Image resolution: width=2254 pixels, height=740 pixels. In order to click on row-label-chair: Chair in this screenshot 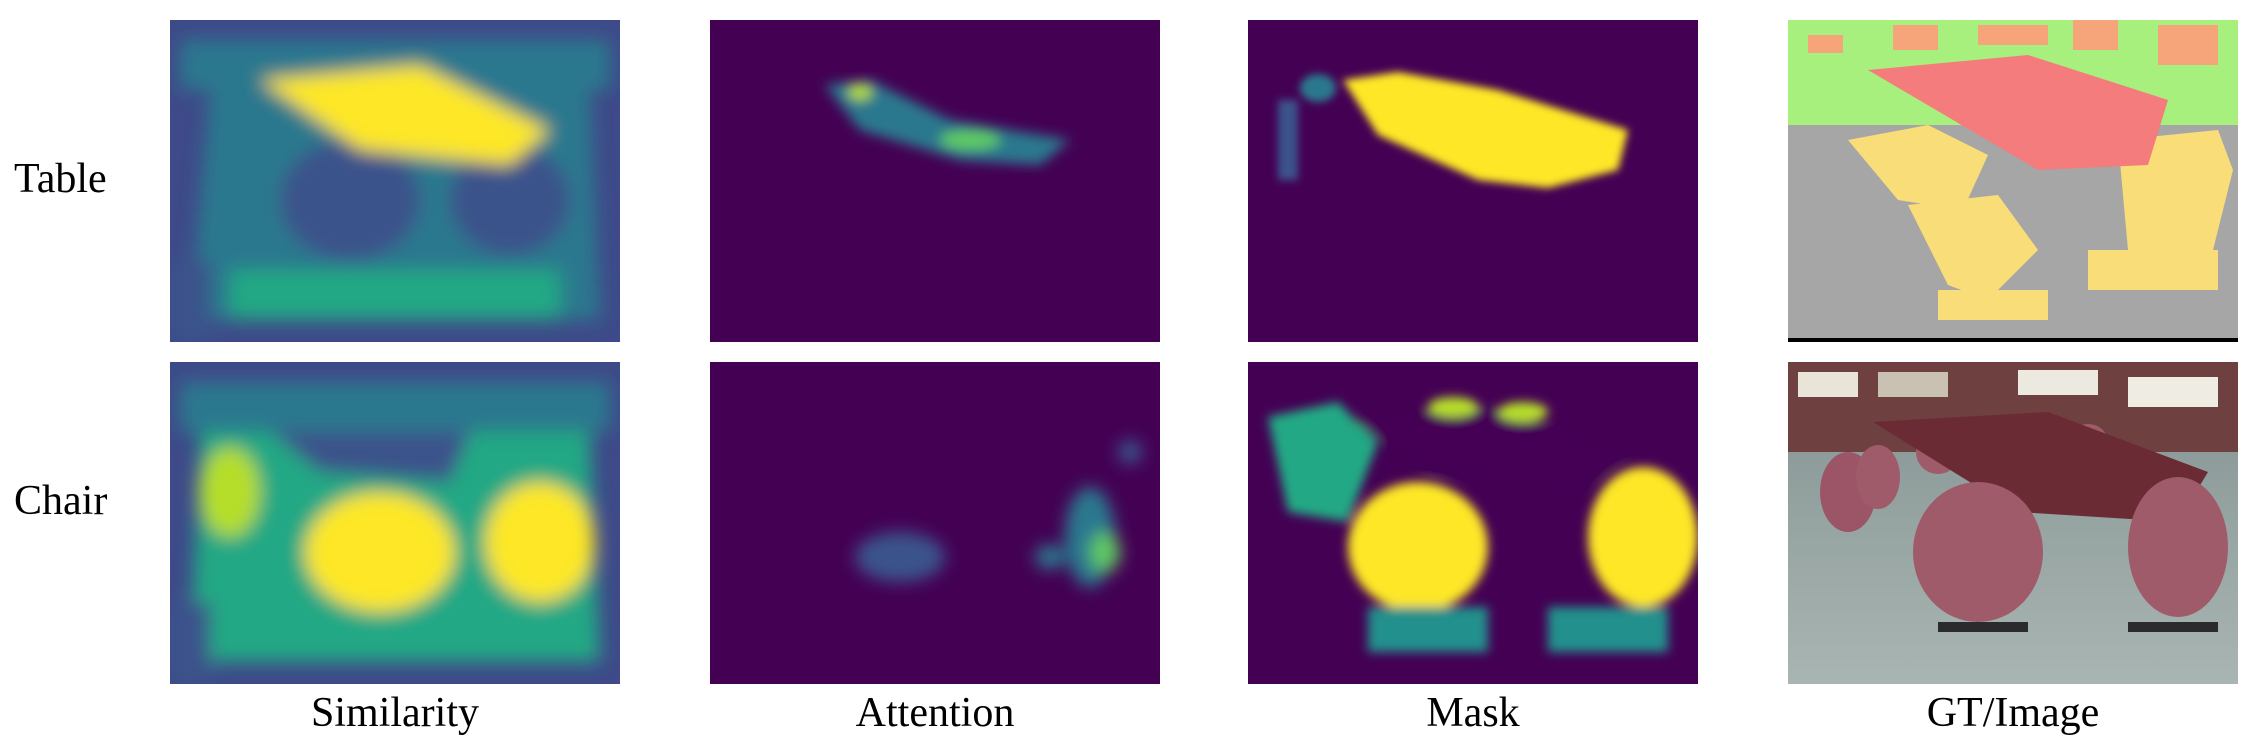, I will do `click(61, 501)`.